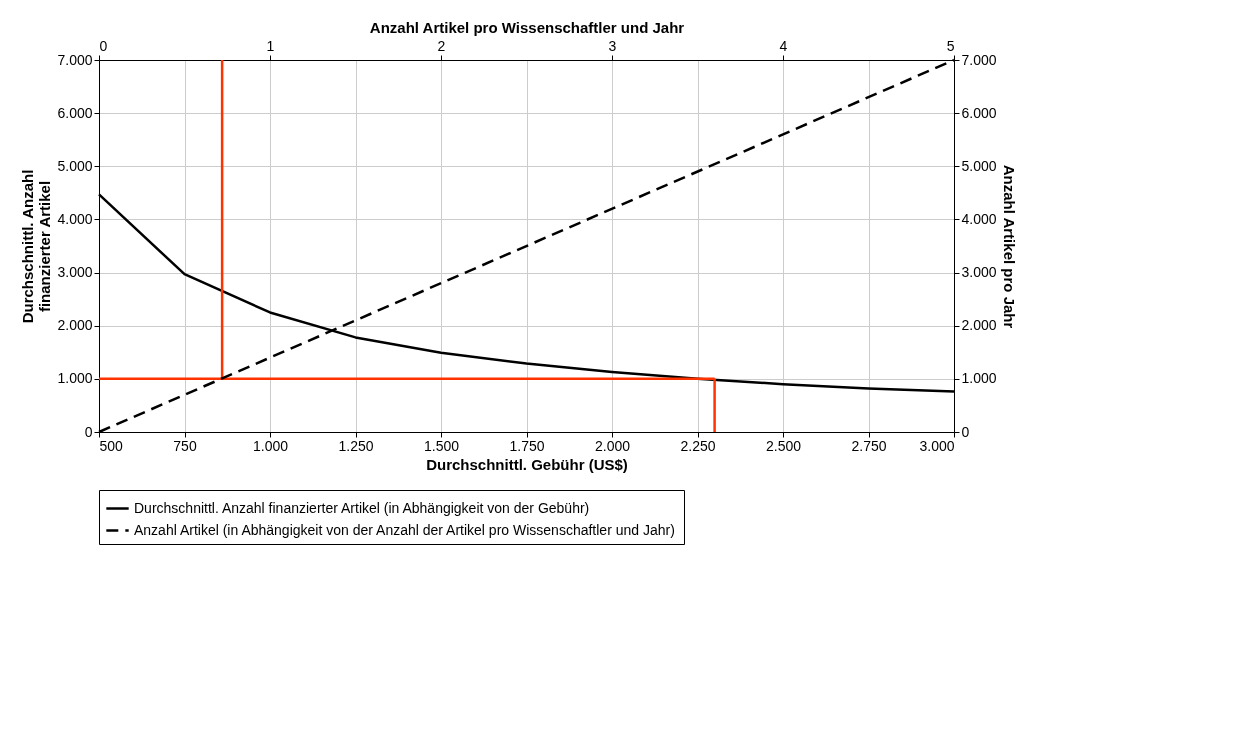 Image resolution: width=1235 pixels, height=740 pixels. Describe the element at coordinates (869, 445) in the screenshot. I see `x-tick-label: 2.750` at that location.